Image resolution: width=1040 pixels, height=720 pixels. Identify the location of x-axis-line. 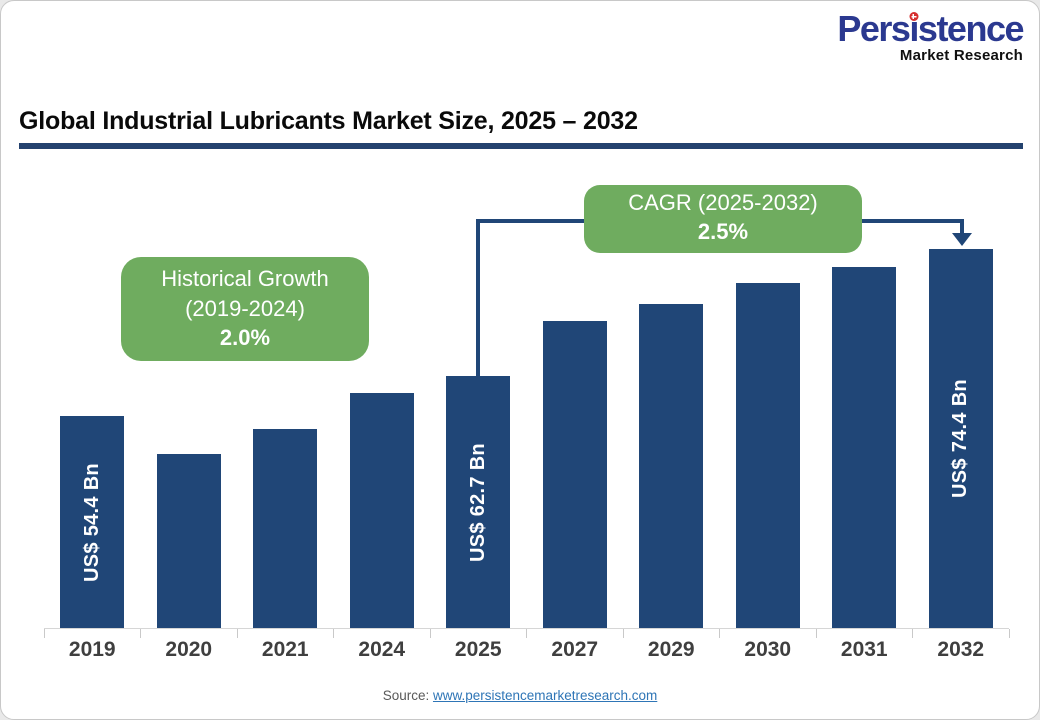
(526, 628).